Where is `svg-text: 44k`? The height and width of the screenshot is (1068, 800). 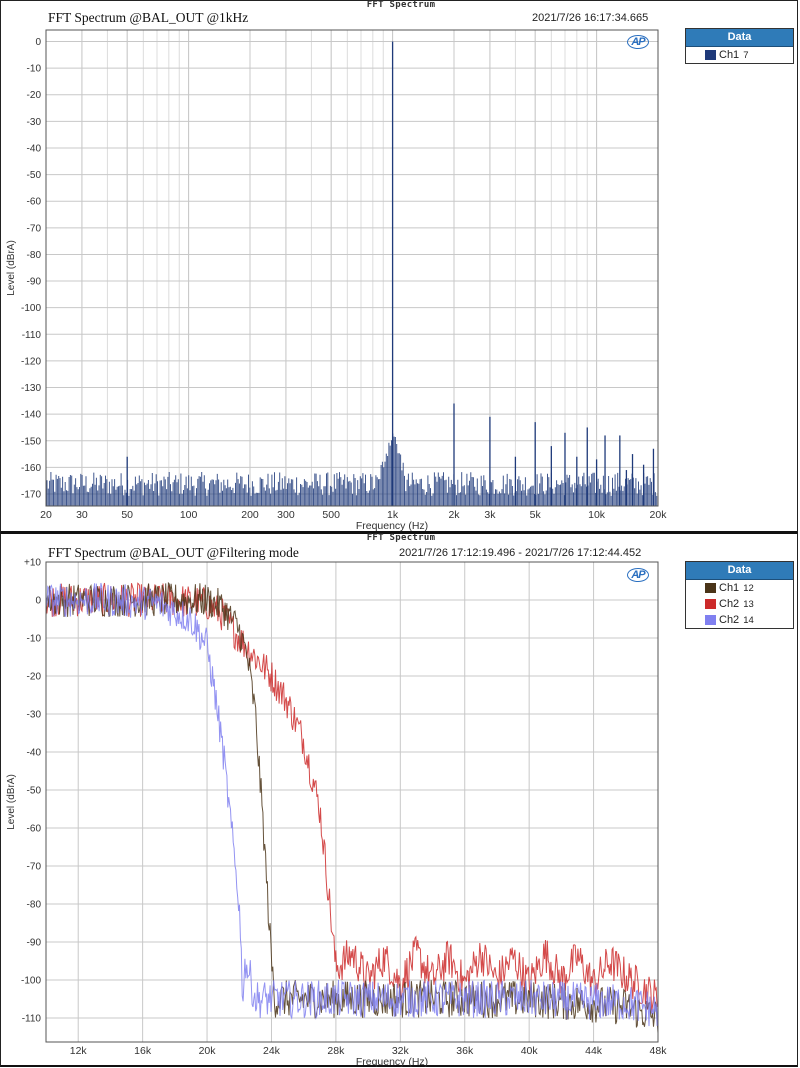
svg-text: 44k is located at coordinates (594, 1051).